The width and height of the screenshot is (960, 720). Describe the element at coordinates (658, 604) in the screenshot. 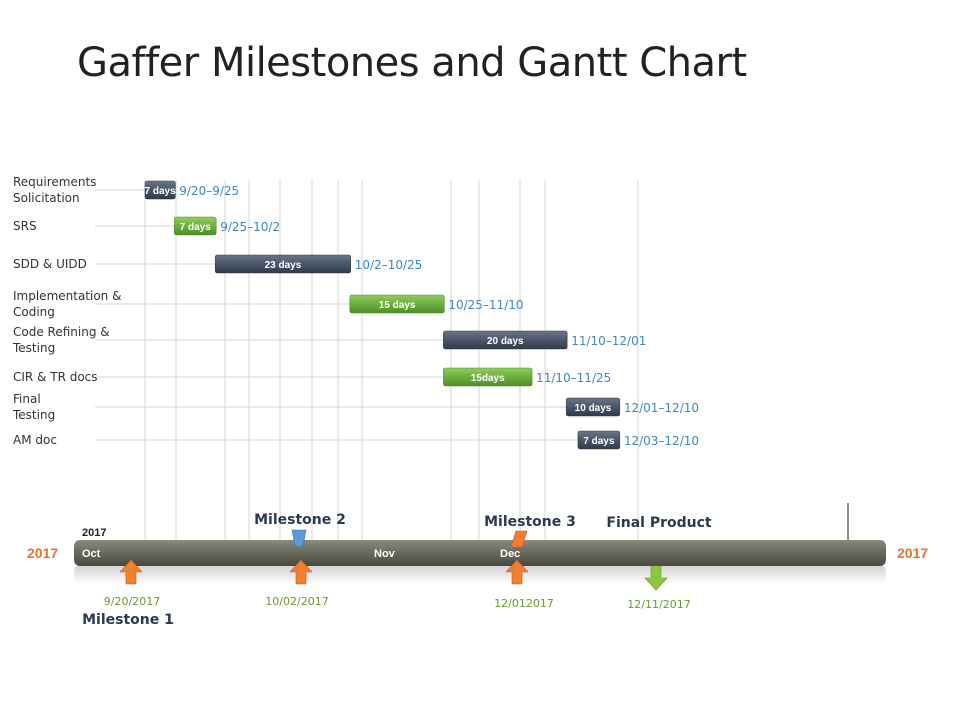

I see `milestone-date: 12/11/2017` at that location.